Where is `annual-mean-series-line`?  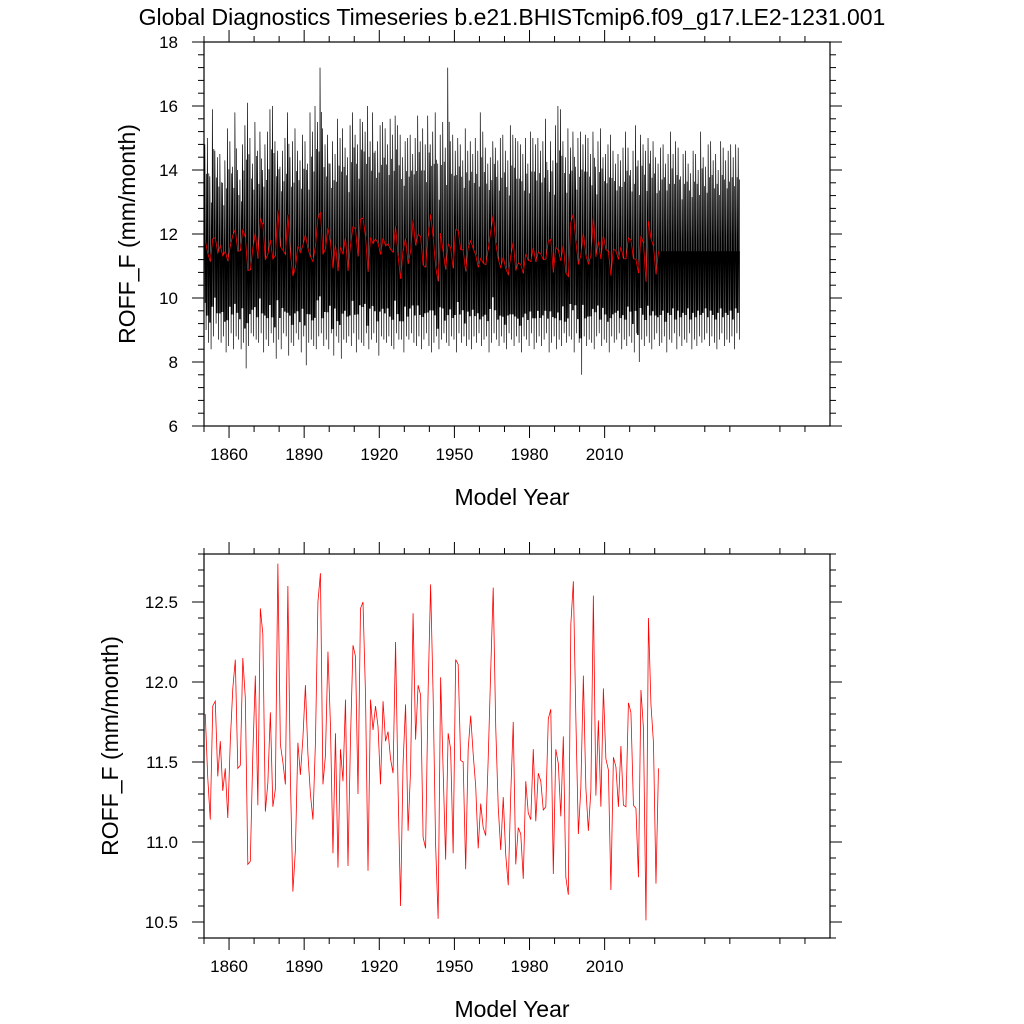
annual-mean-series-line is located at coordinates (431, 246).